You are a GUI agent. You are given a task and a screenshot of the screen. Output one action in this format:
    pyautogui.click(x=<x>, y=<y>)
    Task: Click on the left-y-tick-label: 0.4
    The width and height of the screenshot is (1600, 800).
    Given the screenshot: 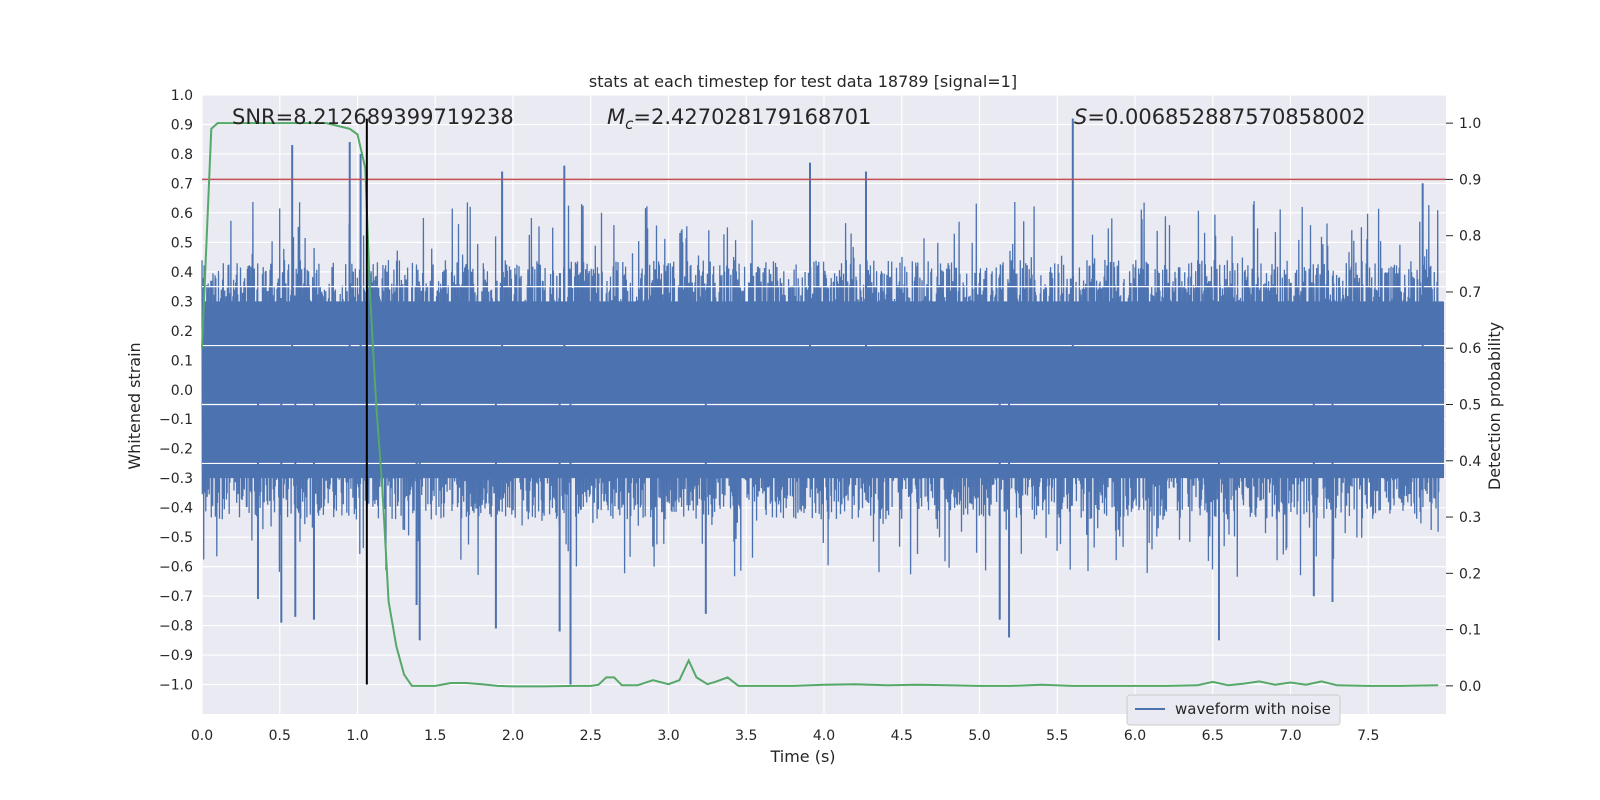 What is the action you would take?
    pyautogui.click(x=182, y=273)
    